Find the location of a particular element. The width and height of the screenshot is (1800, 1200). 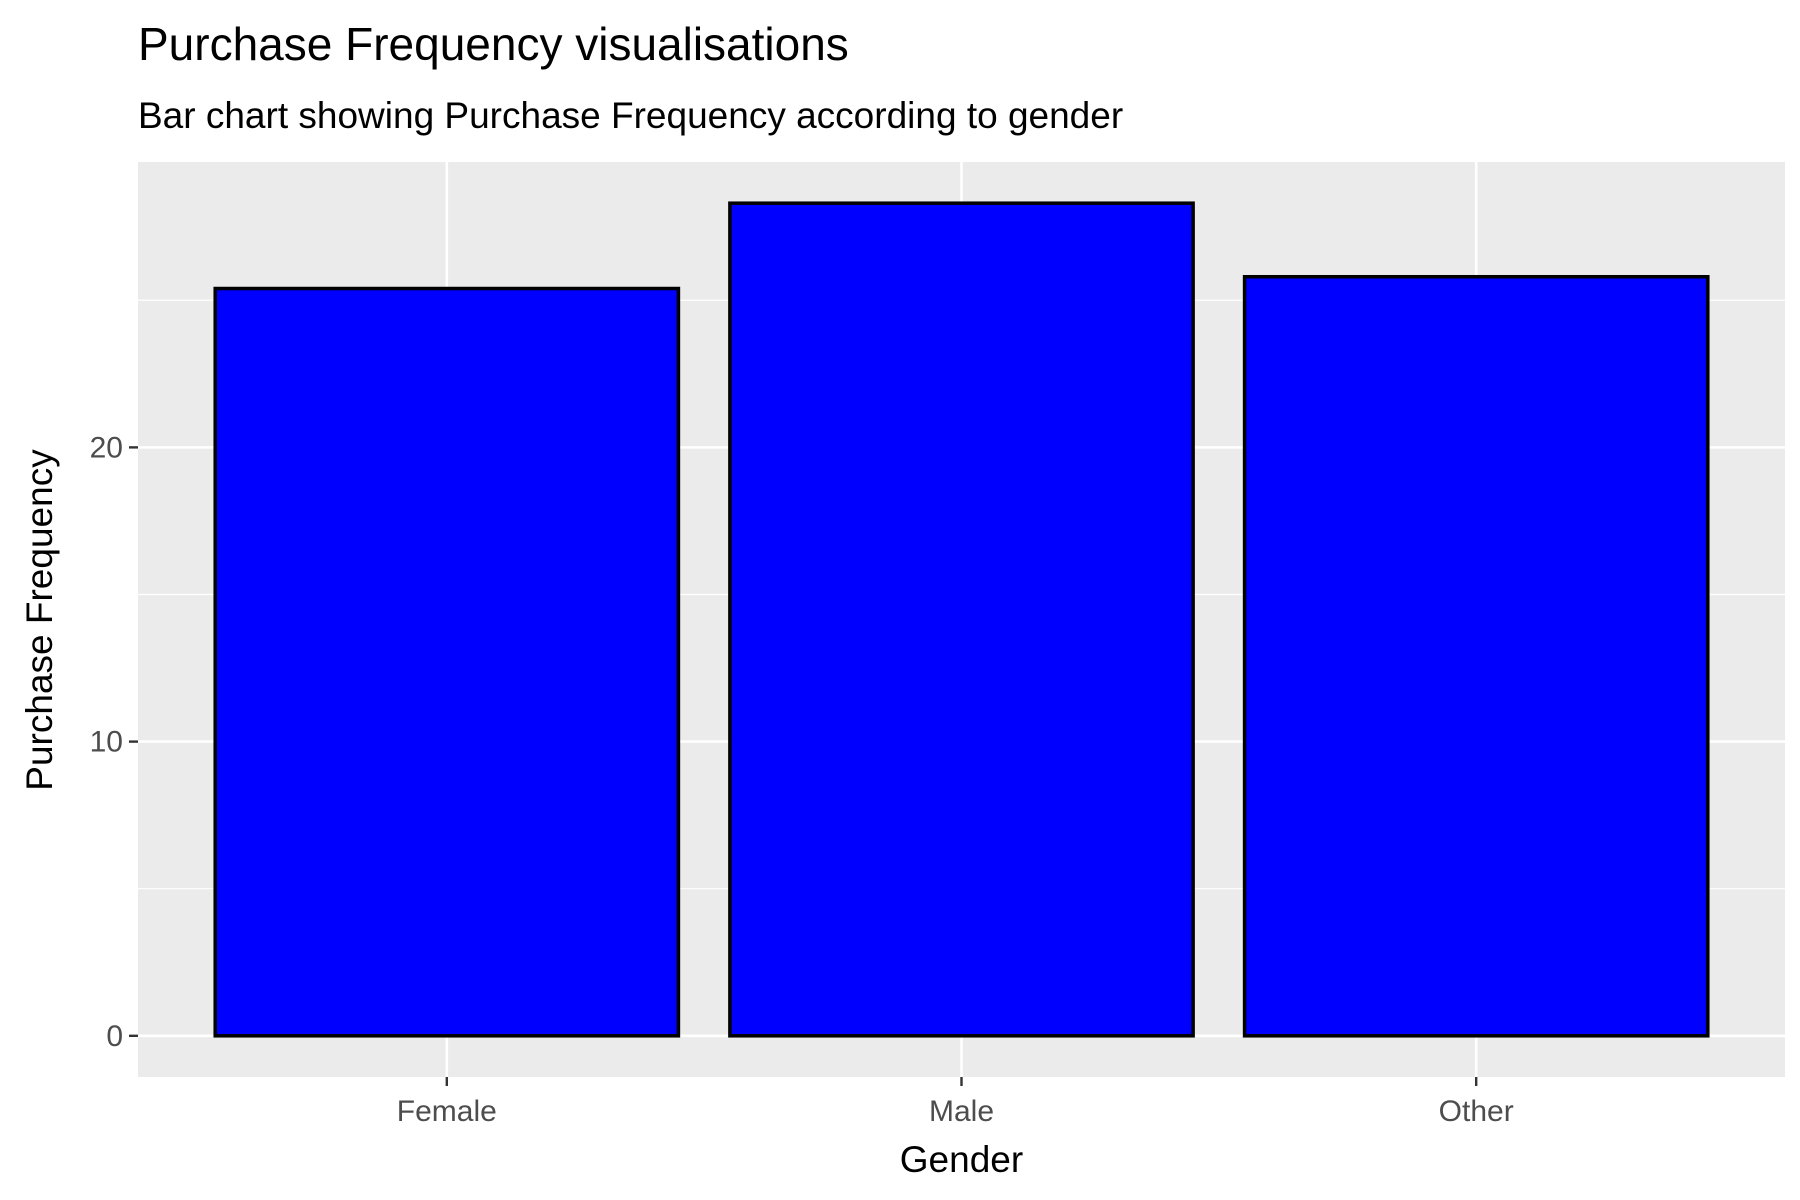

x-axis-title: Gender is located at coordinates (961, 1159).